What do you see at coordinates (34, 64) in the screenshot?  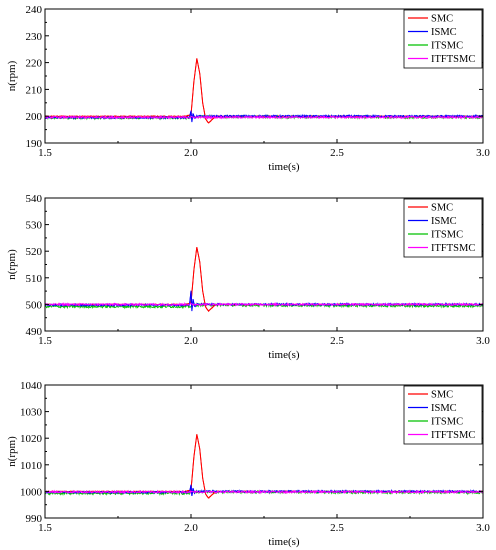 I see `y-tick-label: 220` at bounding box center [34, 64].